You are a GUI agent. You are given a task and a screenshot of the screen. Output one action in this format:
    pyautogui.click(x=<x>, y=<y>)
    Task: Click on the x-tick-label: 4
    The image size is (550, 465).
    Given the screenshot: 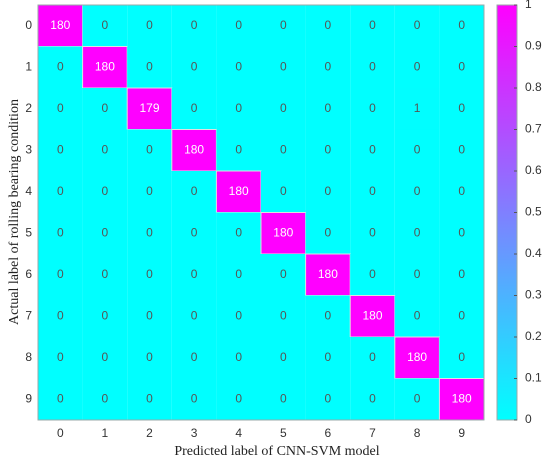 What is the action you would take?
    pyautogui.click(x=238, y=433)
    